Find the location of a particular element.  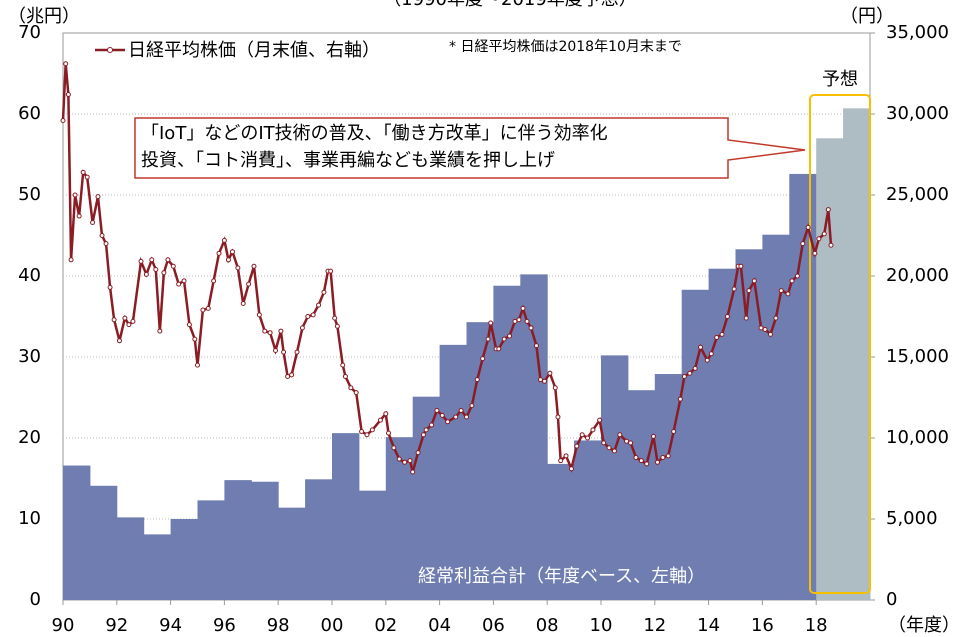

y-tick-label: 10 is located at coordinates (29, 518).